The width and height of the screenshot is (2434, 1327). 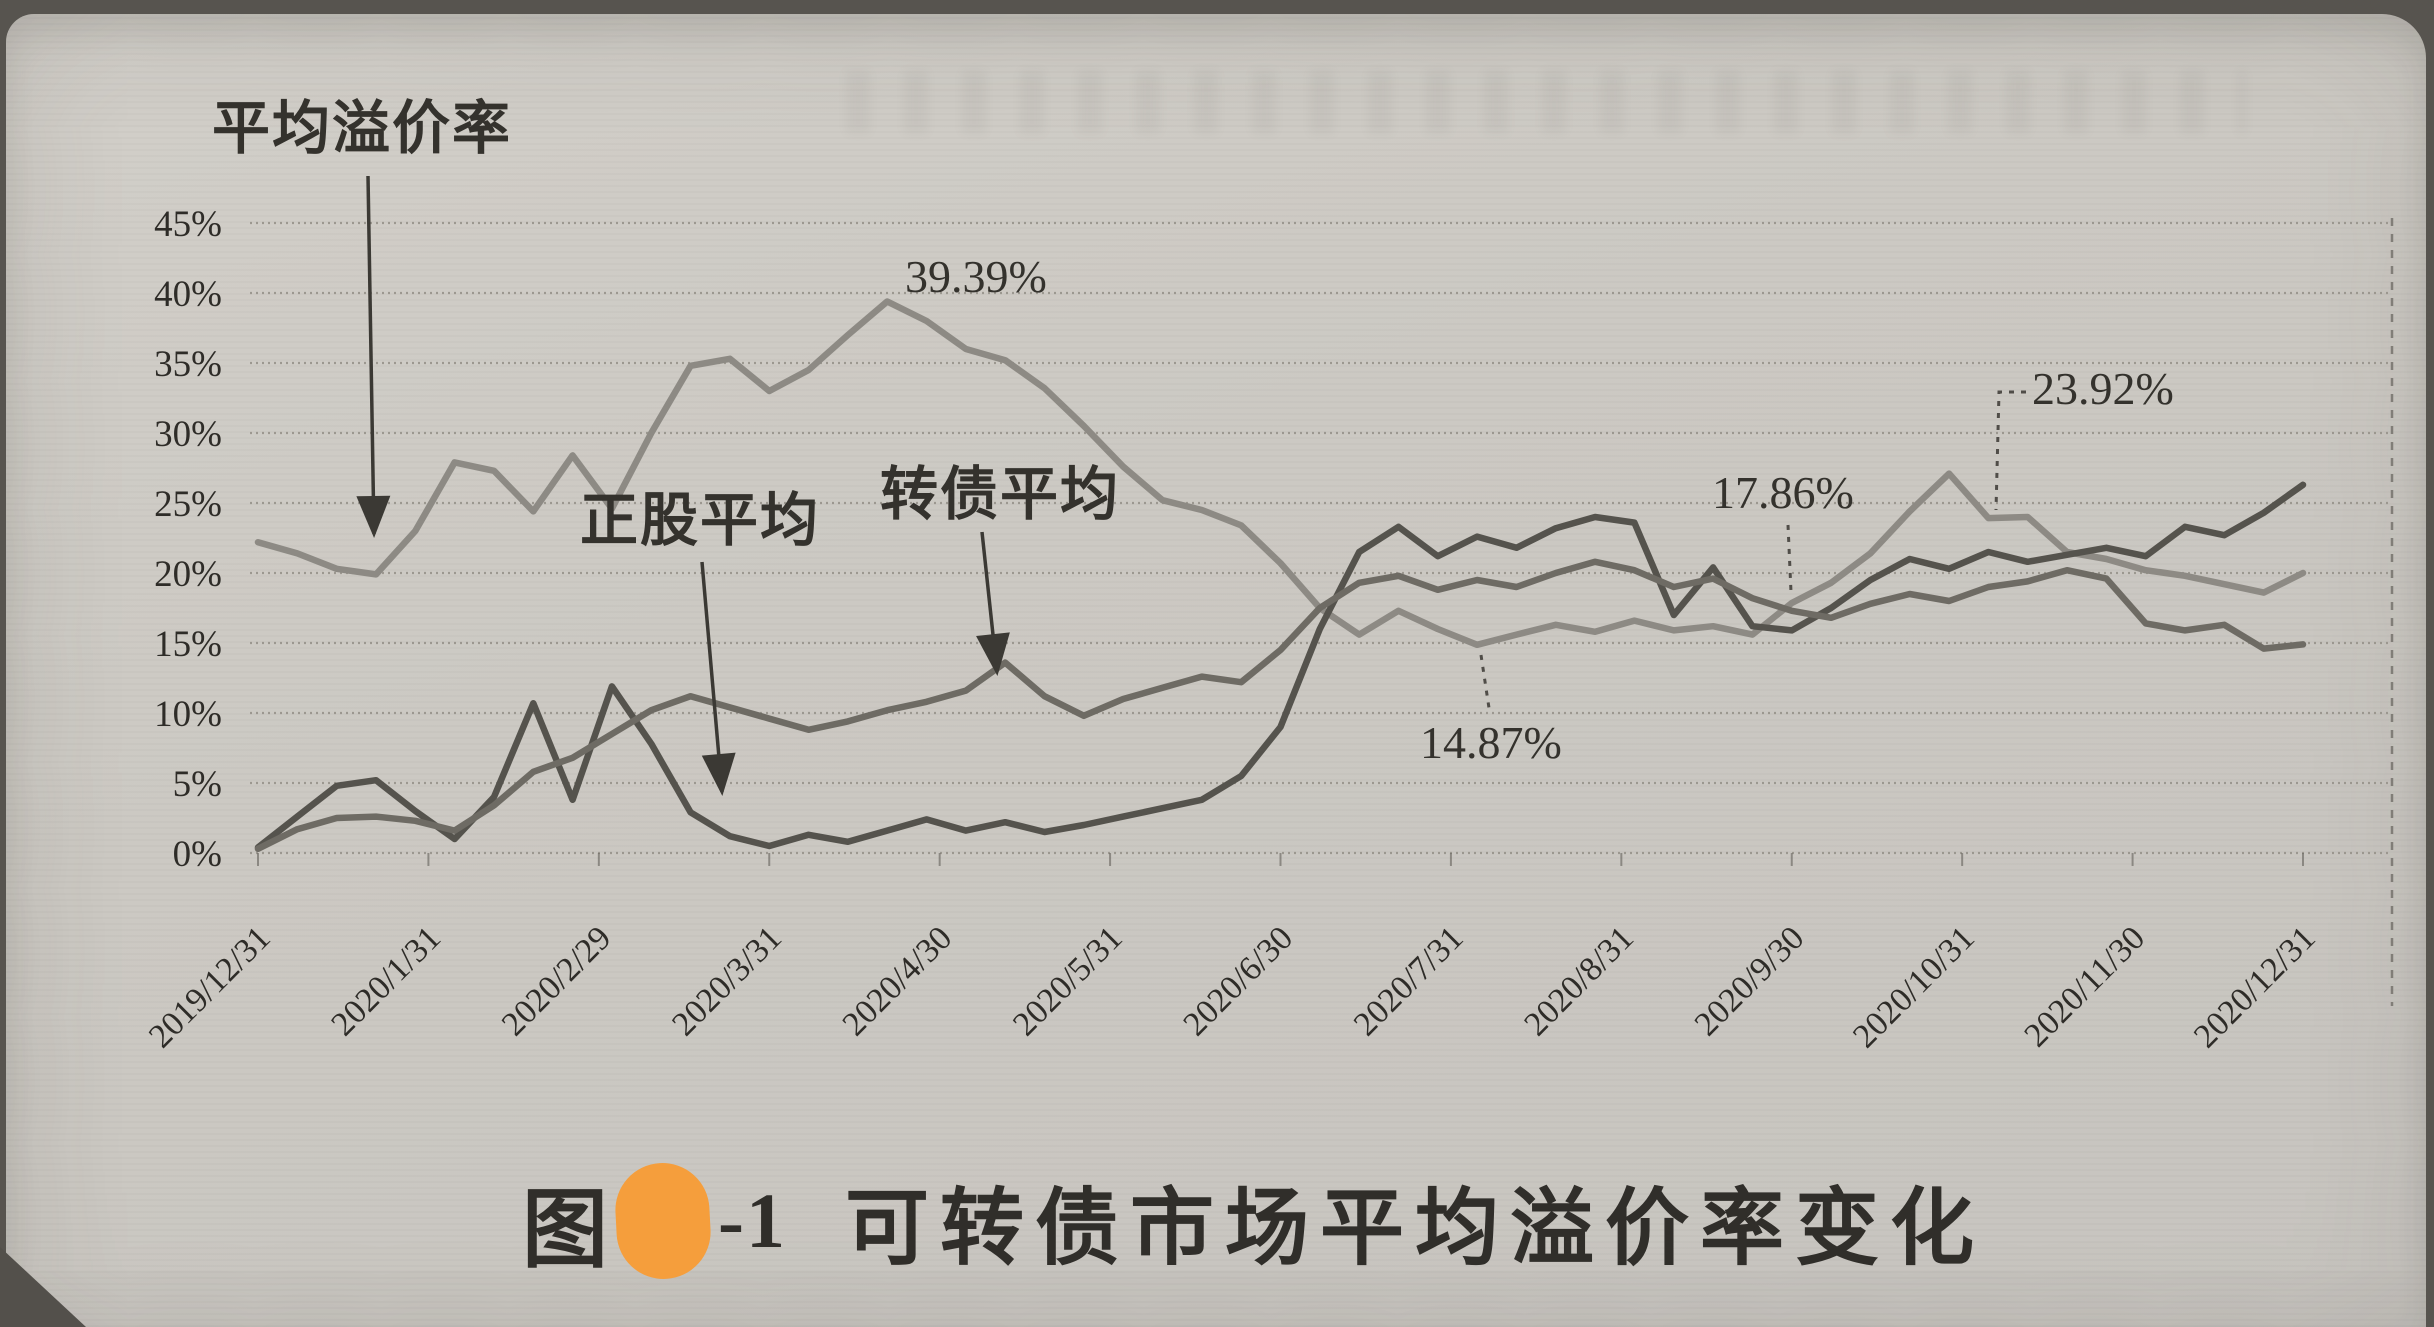 I want to click on series-label-arrow-convertible-average, so click(x=993, y=603).